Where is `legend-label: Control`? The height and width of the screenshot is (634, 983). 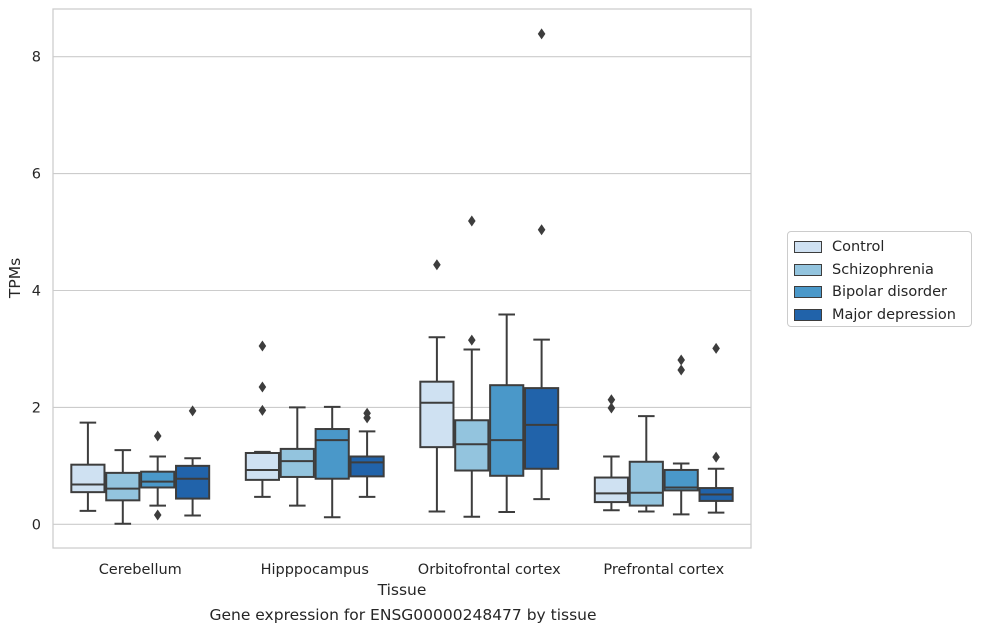 legend-label: Control is located at coordinates (858, 247).